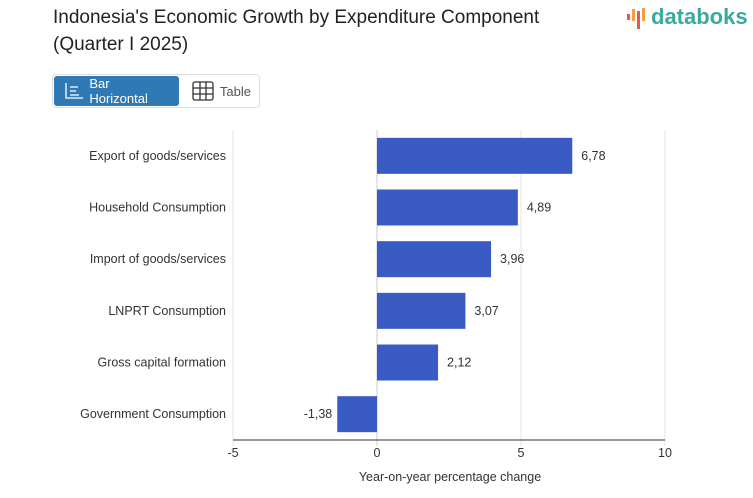  Describe the element at coordinates (318, 414) in the screenshot. I see `data-label: -1,38` at that location.